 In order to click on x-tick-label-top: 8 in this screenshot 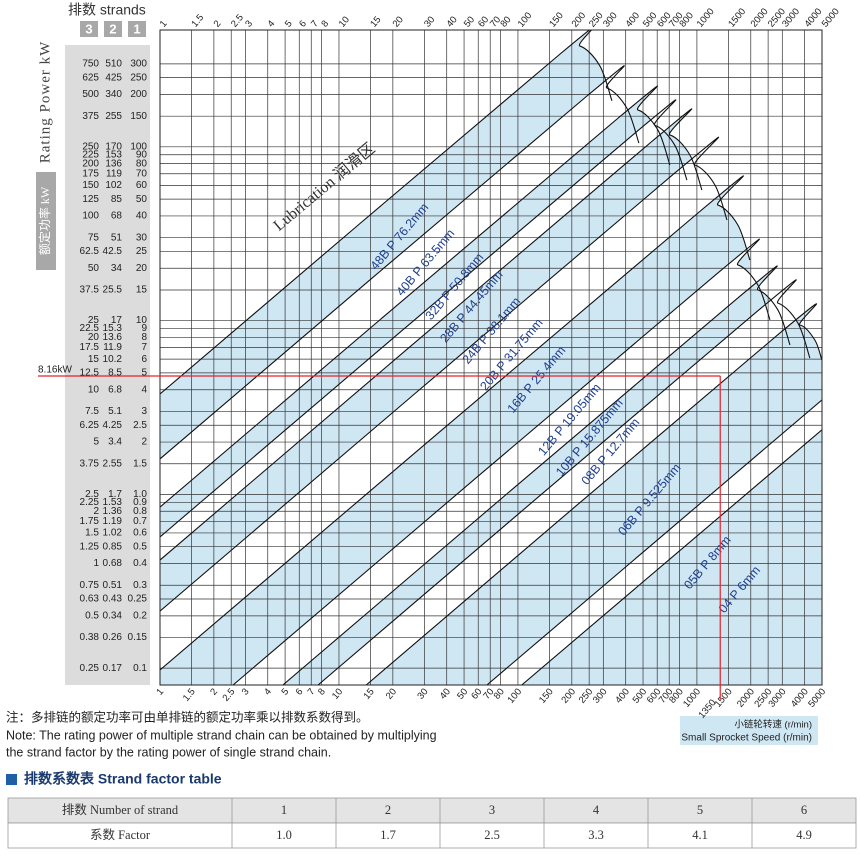, I will do `click(325, 23)`.